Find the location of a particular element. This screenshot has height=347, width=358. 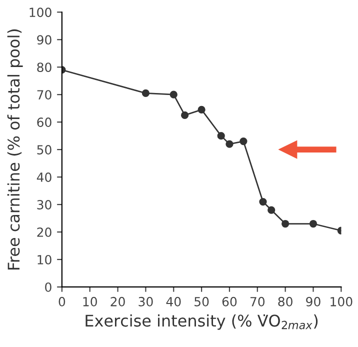

x-tick-label: 60 is located at coordinates (229, 301).